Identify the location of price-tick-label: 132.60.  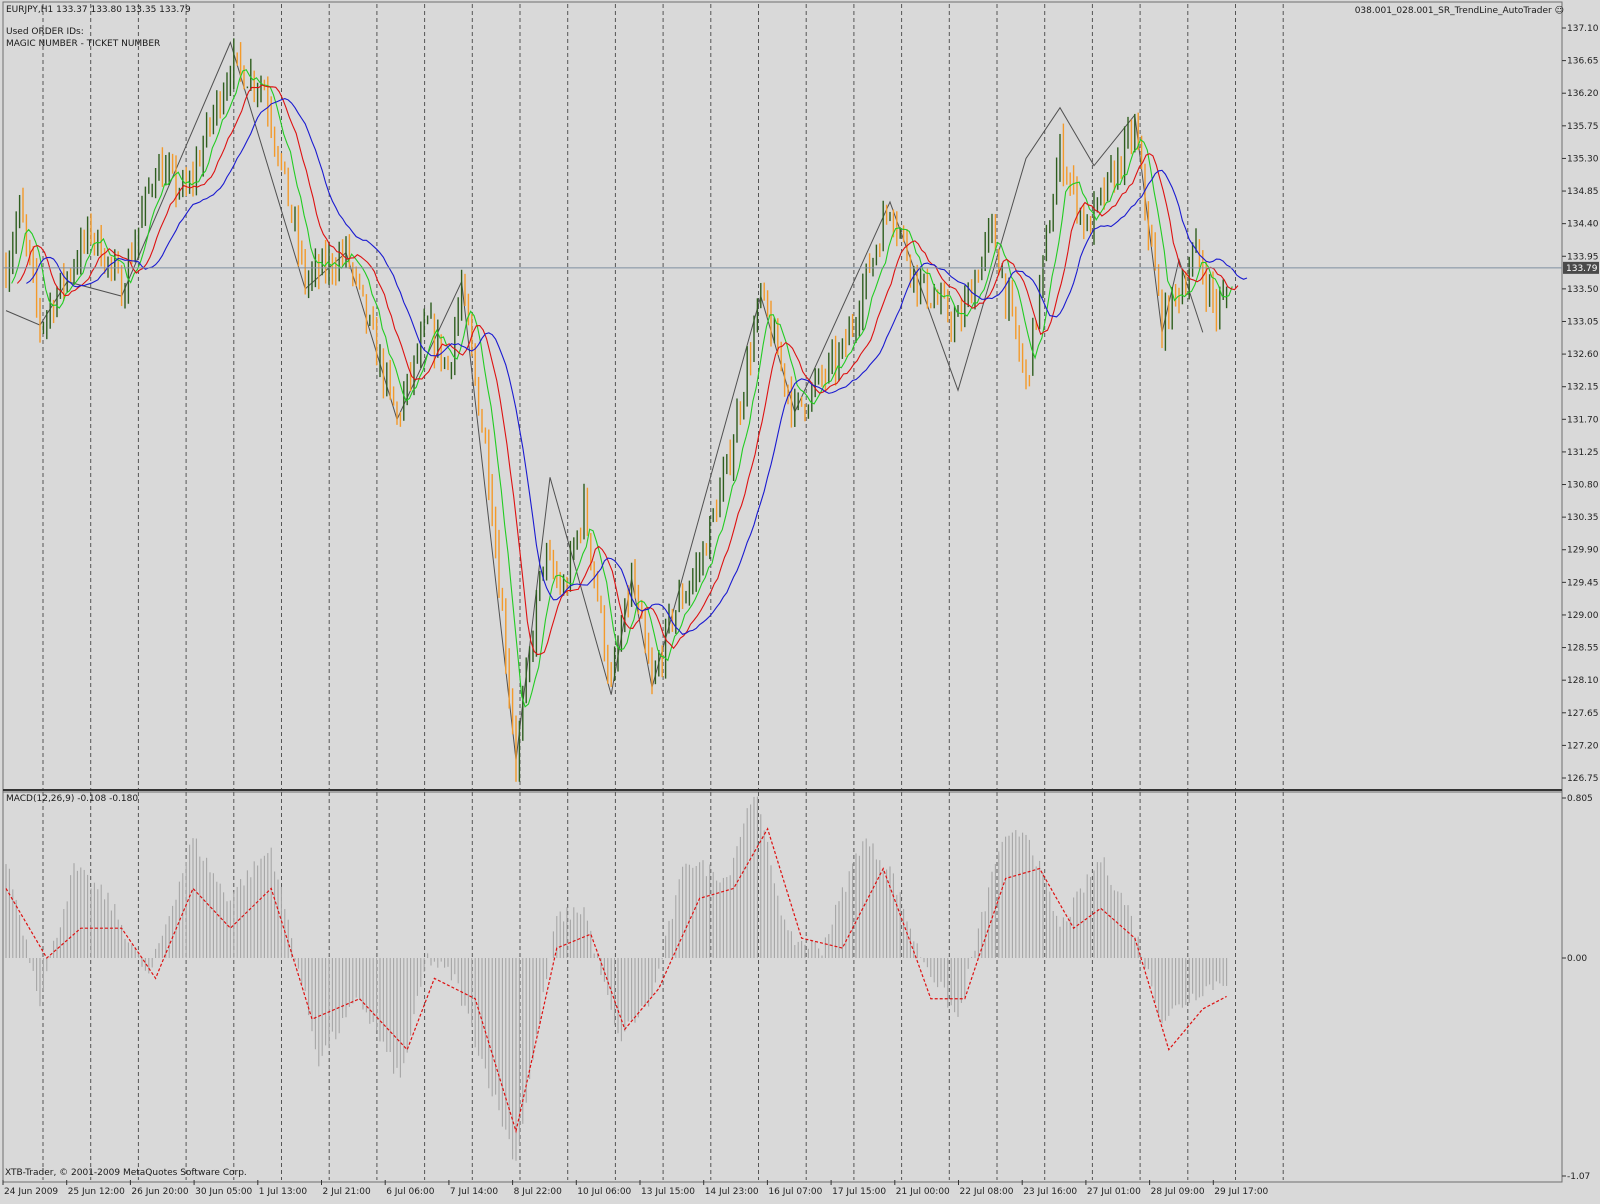
(1583, 355).